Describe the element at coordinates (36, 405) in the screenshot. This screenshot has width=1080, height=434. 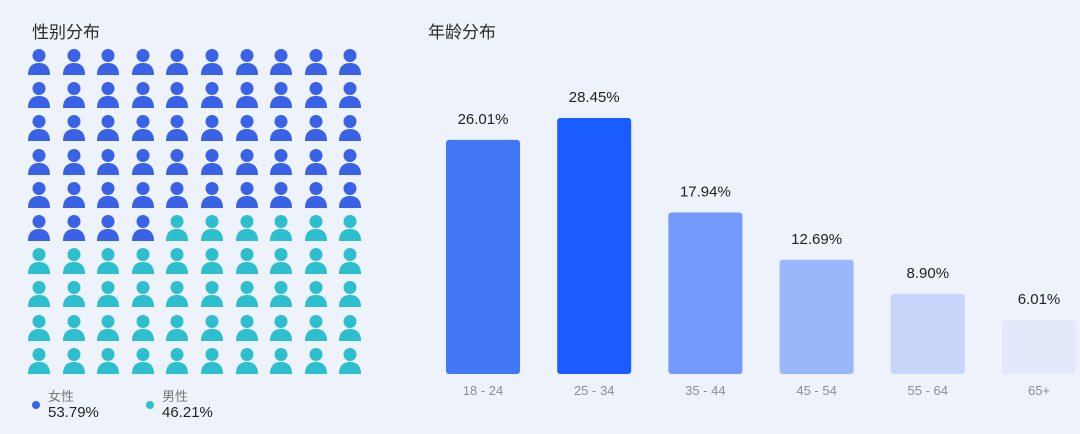
I see `female-legend-dot` at that location.